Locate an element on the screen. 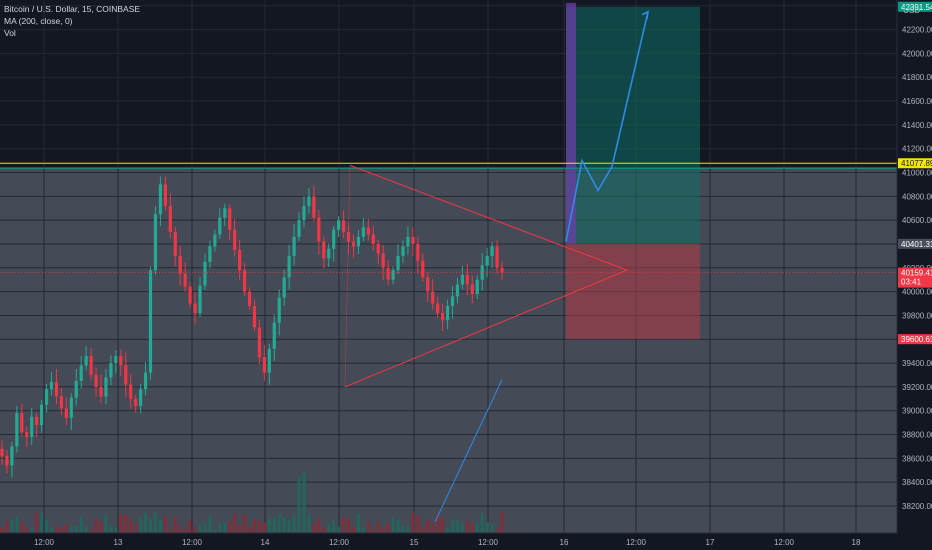 This screenshot has height=550, width=932. price-tick-label: 40000.00 is located at coordinates (917, 292).